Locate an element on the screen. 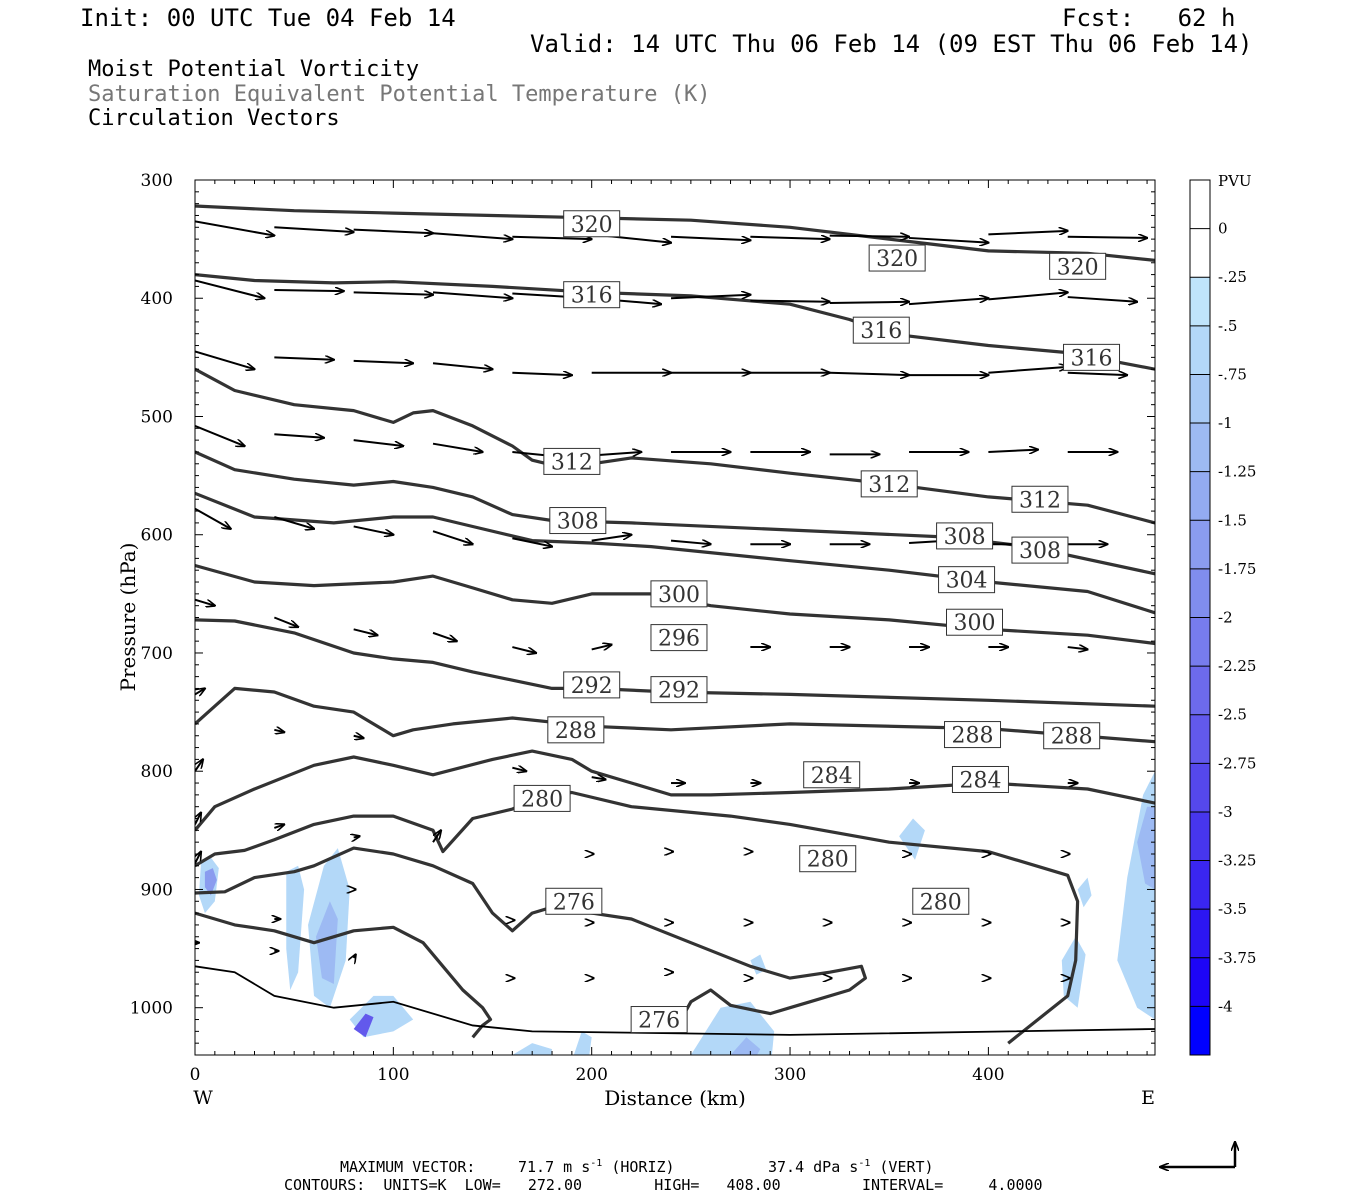 This screenshot has width=1350, height=1200. contour-label-text: 292 is located at coordinates (679, 691).